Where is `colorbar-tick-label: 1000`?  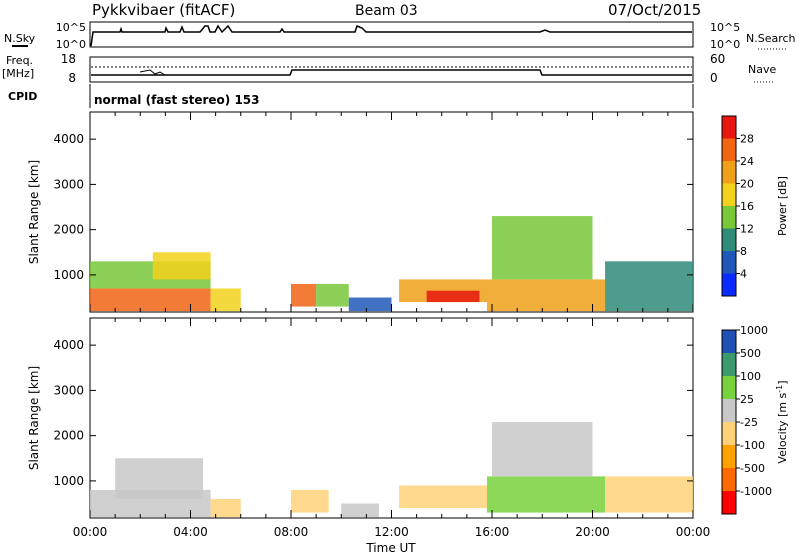
colorbar-tick-label: 1000 is located at coordinates (754, 330).